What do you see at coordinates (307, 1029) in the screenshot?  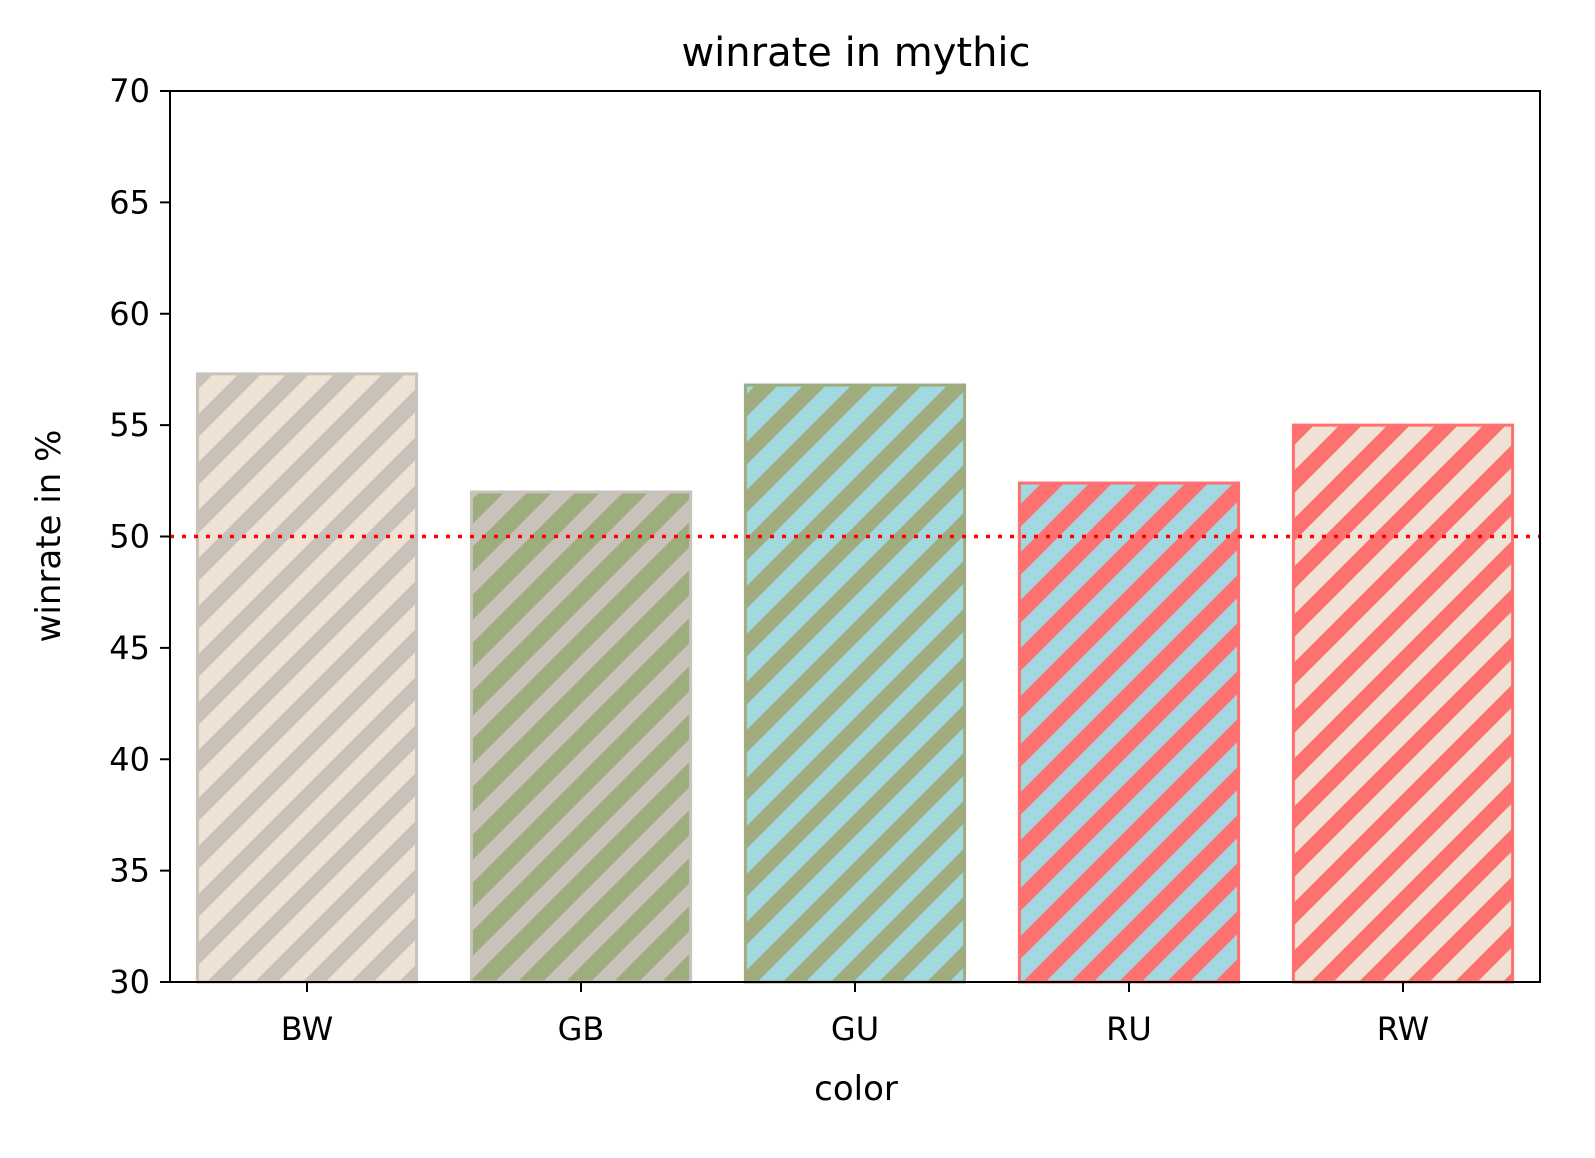 I see `x-tick-label: BW` at bounding box center [307, 1029].